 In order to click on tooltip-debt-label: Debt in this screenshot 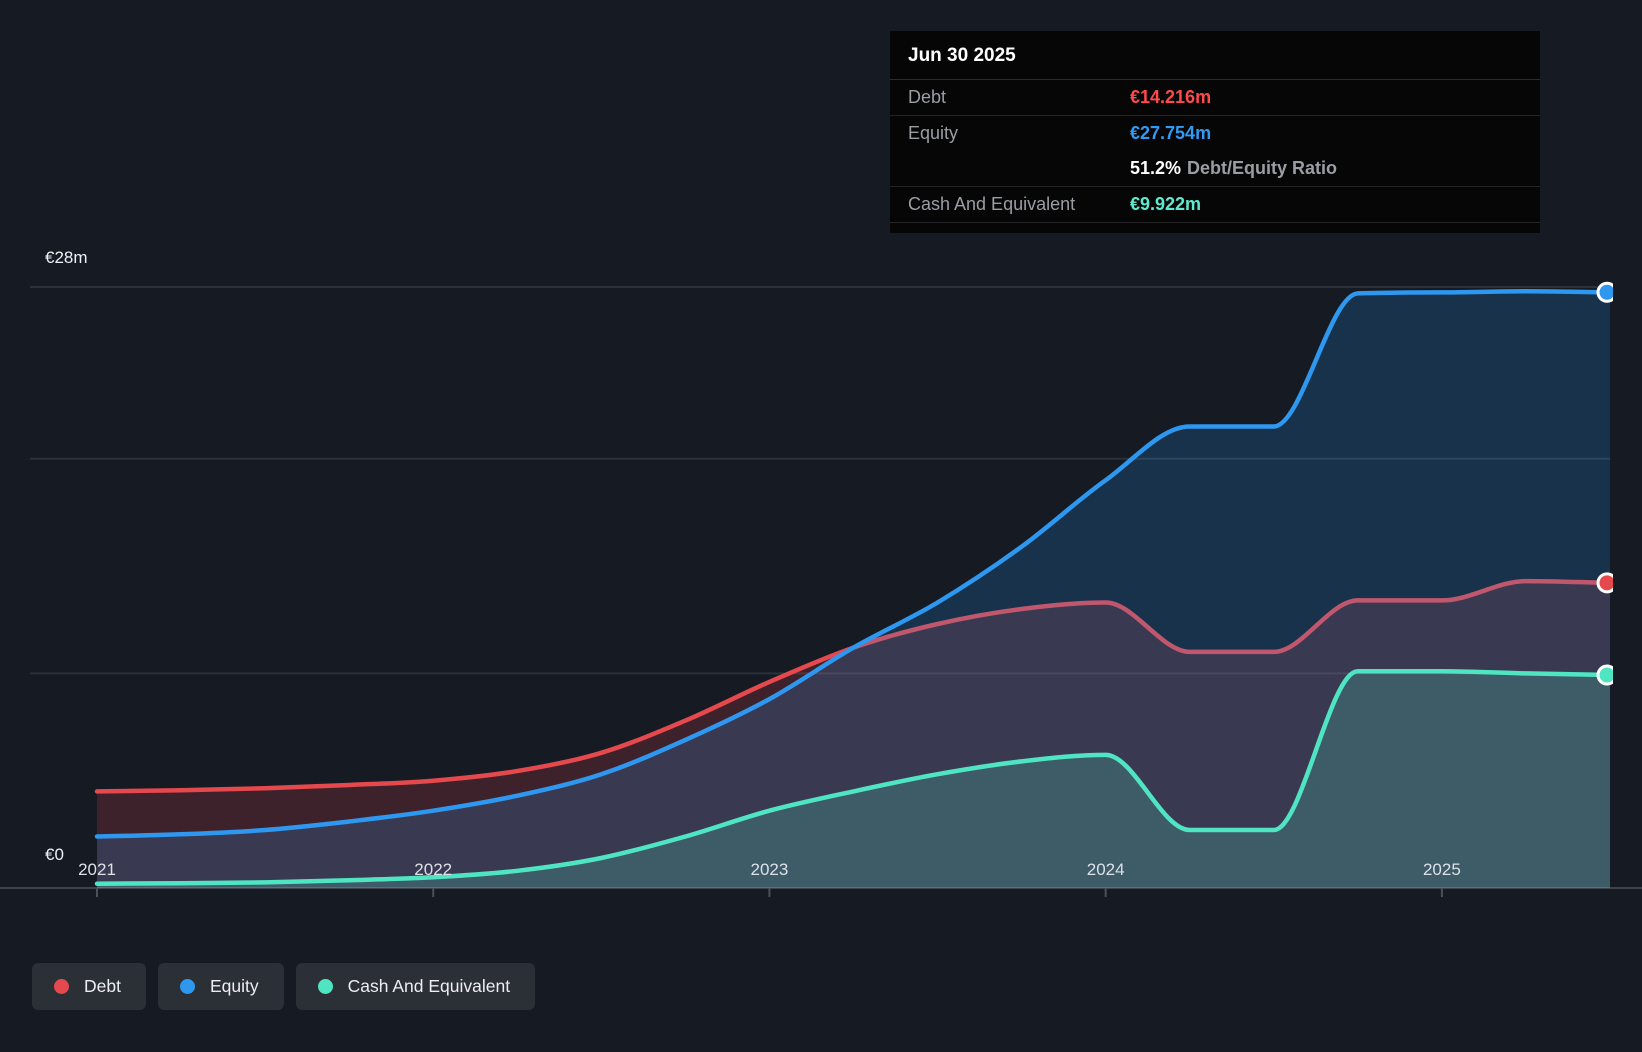, I will do `click(927, 97)`.